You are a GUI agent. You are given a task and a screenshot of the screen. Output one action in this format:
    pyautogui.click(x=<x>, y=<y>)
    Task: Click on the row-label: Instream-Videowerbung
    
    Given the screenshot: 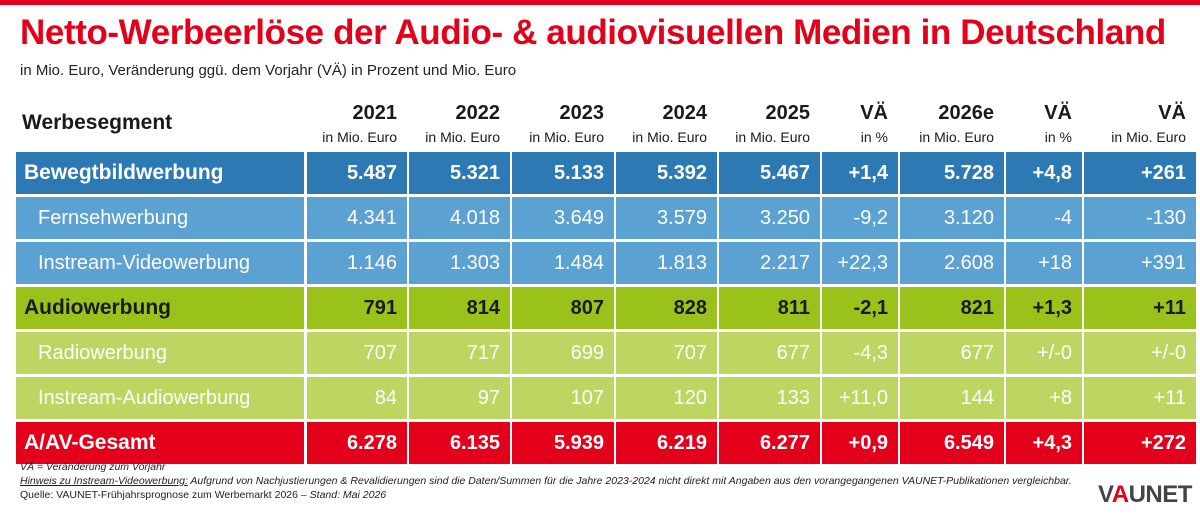 What is the action you would take?
    pyautogui.click(x=160, y=263)
    